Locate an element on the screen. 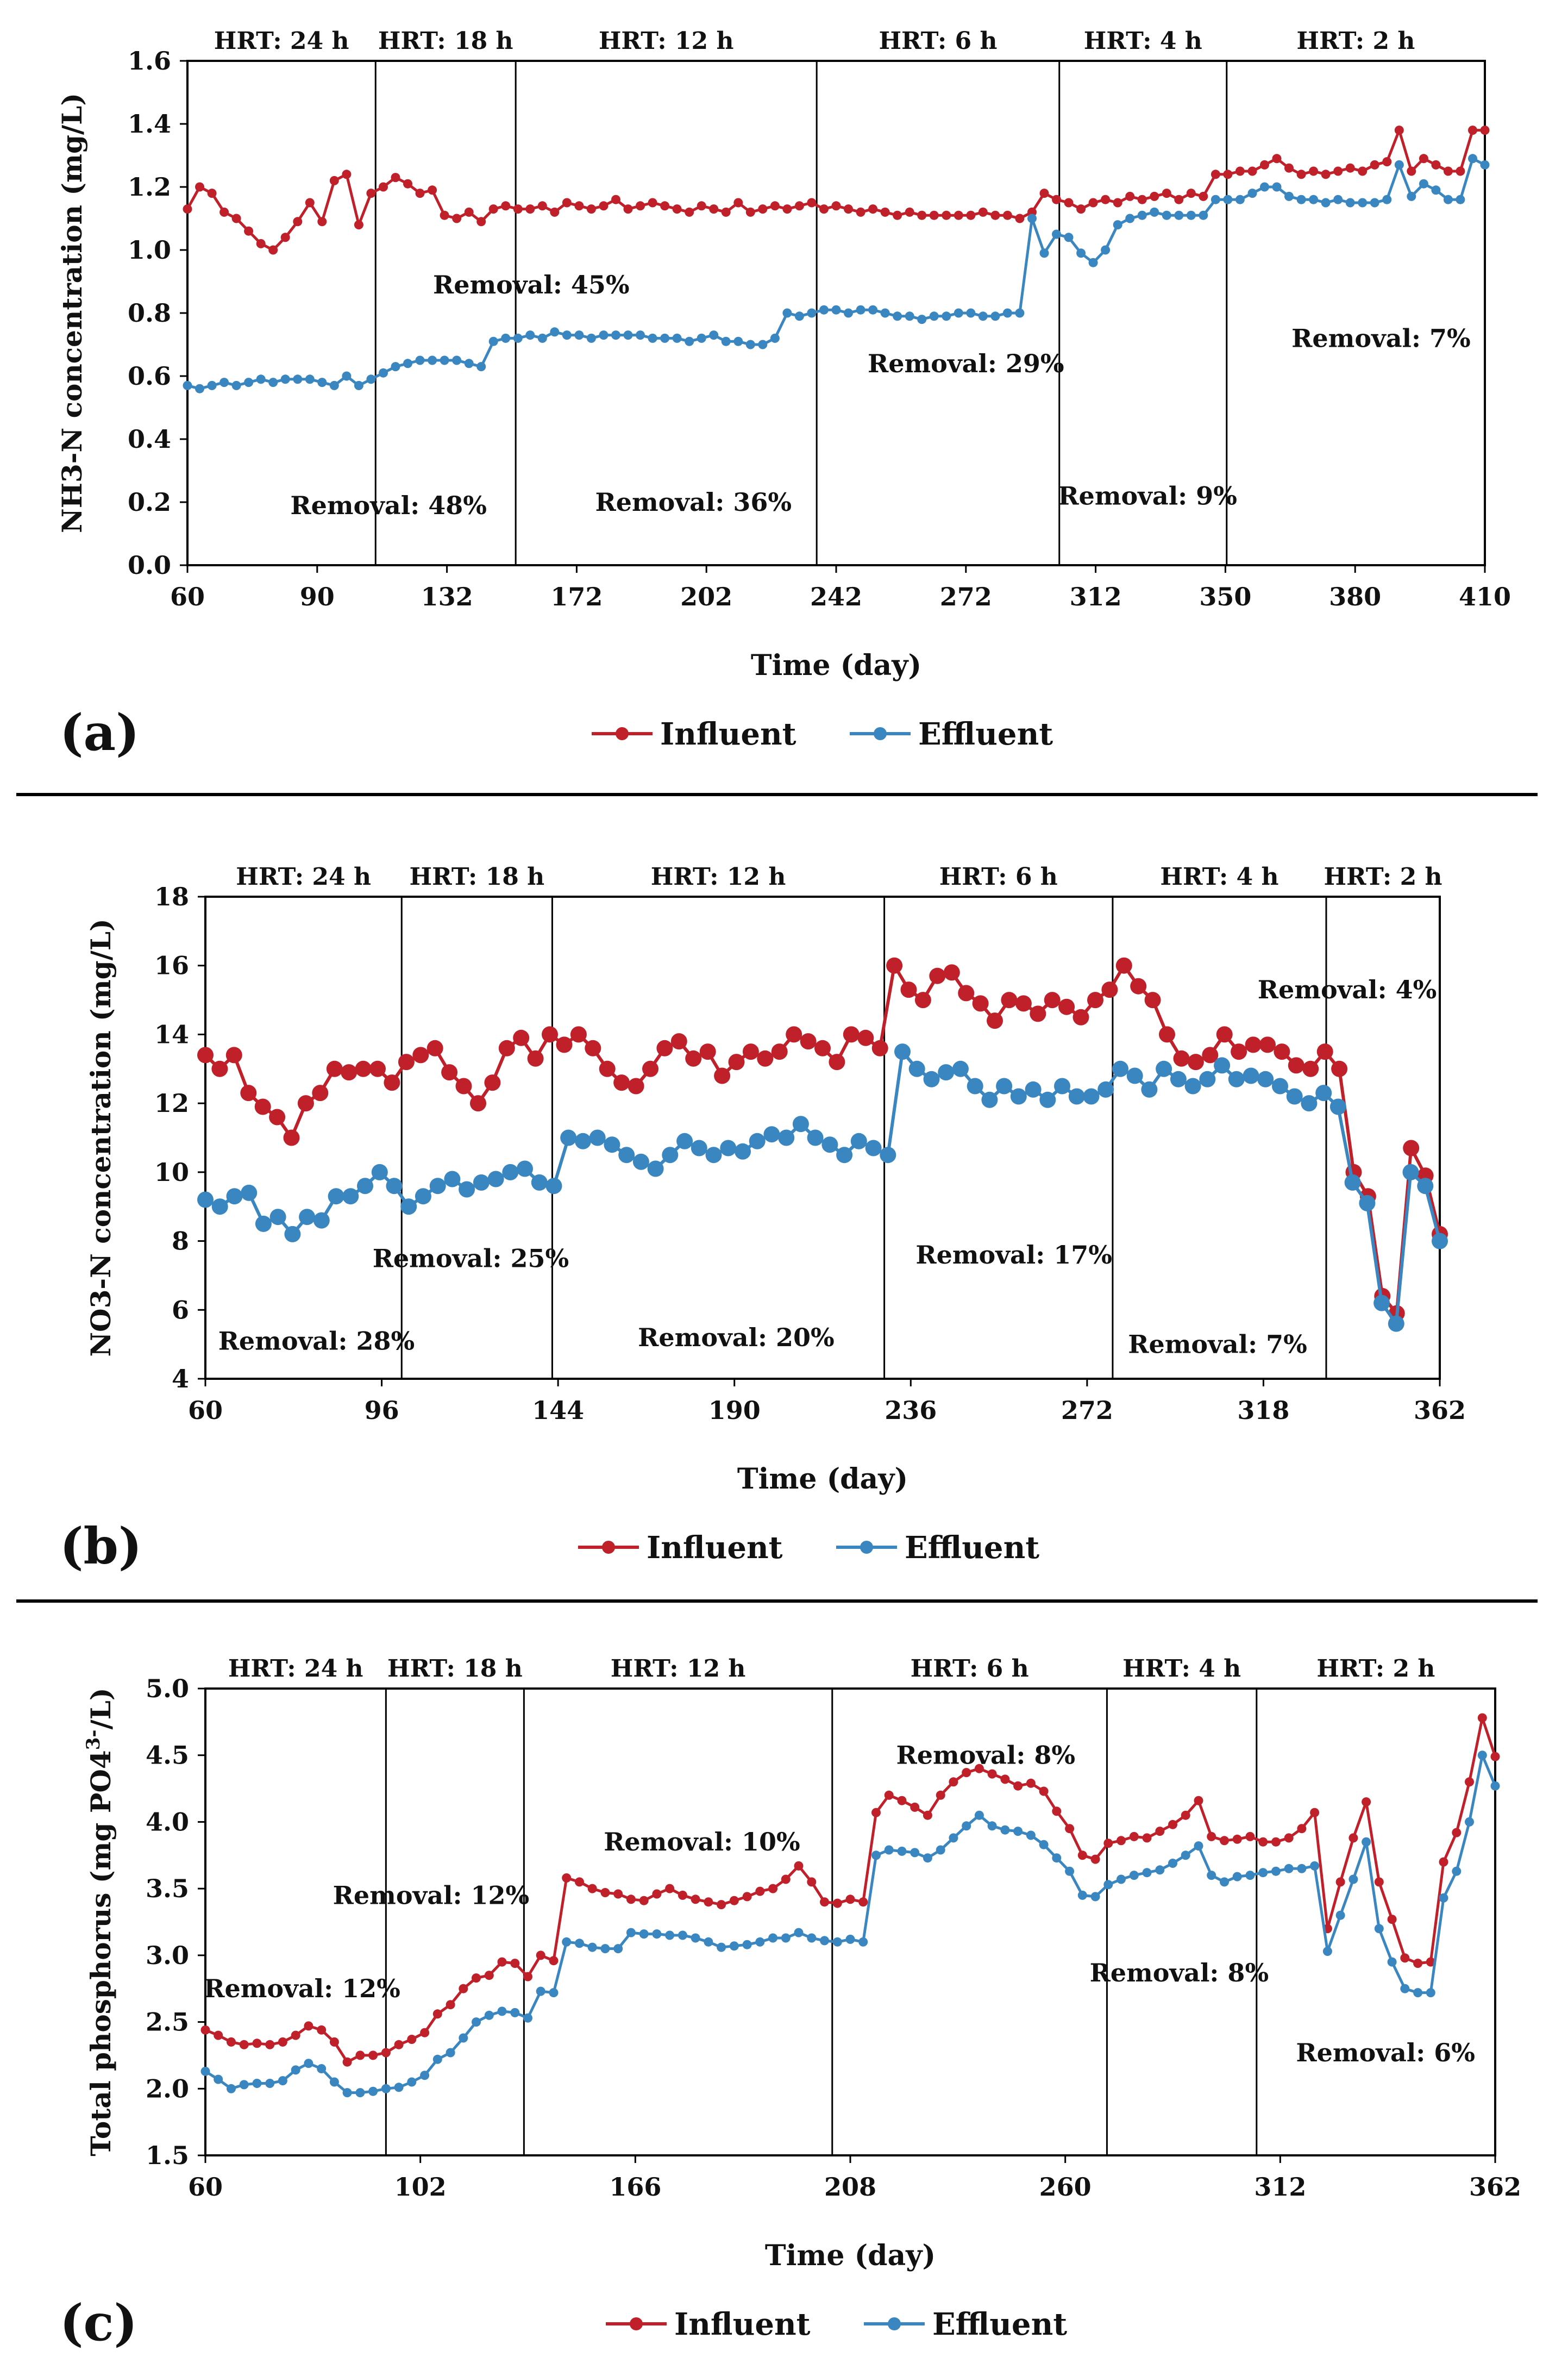 The width and height of the screenshot is (1568, 2357). legend: Influent Effluent is located at coordinates (837, 2324).